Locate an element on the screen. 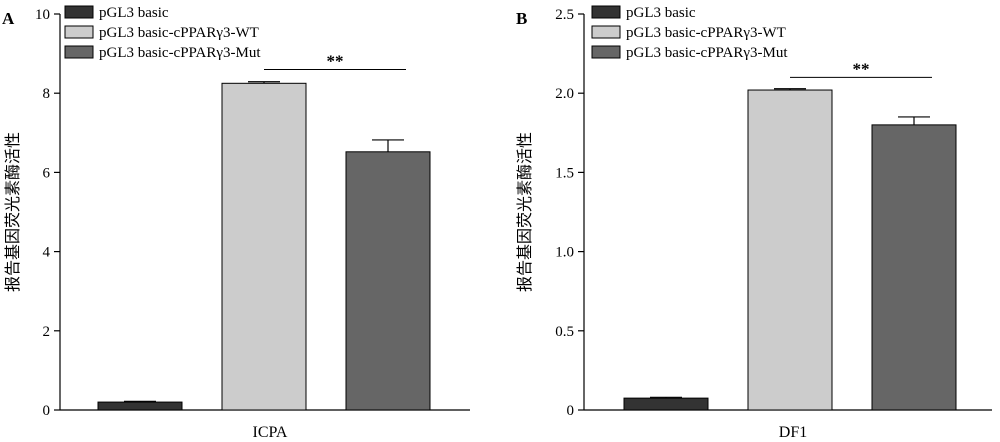  y-tick-label: 2 is located at coordinates (47, 332).